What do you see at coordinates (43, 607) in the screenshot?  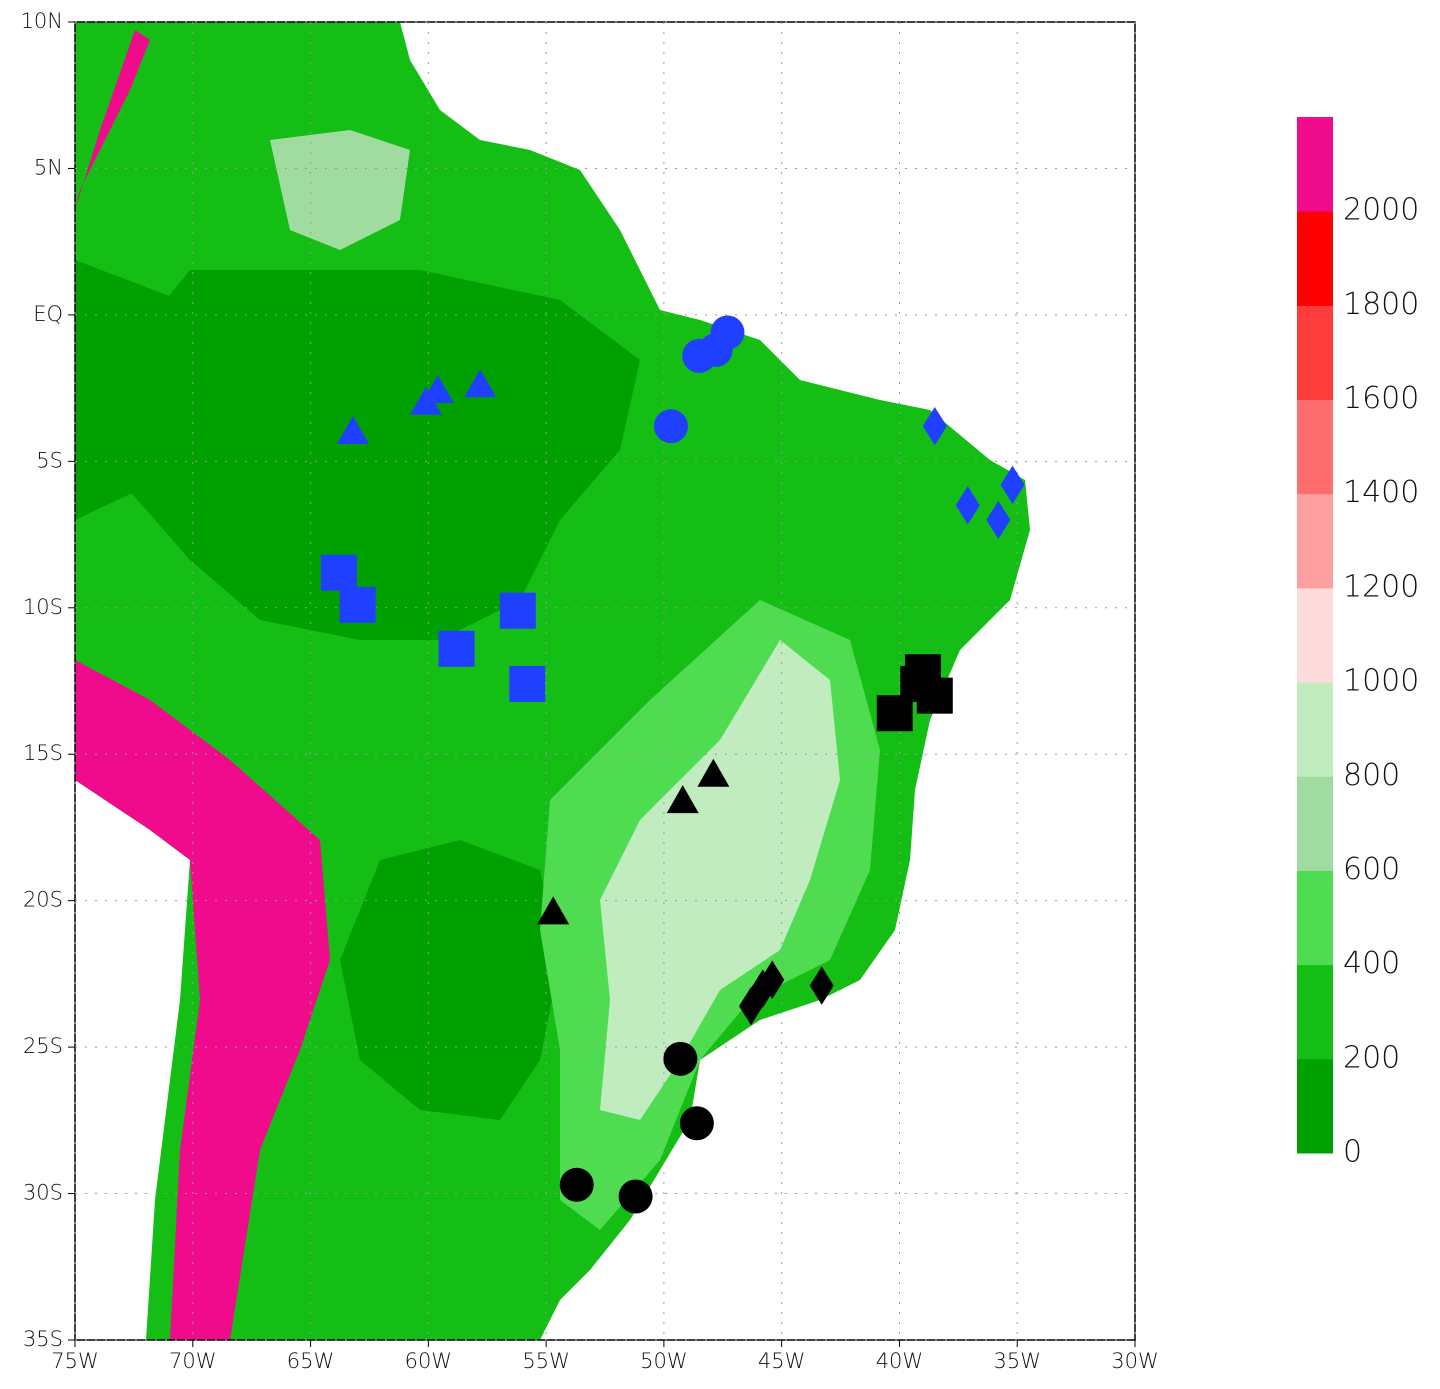 I see `y-tick-label: 10S` at bounding box center [43, 607].